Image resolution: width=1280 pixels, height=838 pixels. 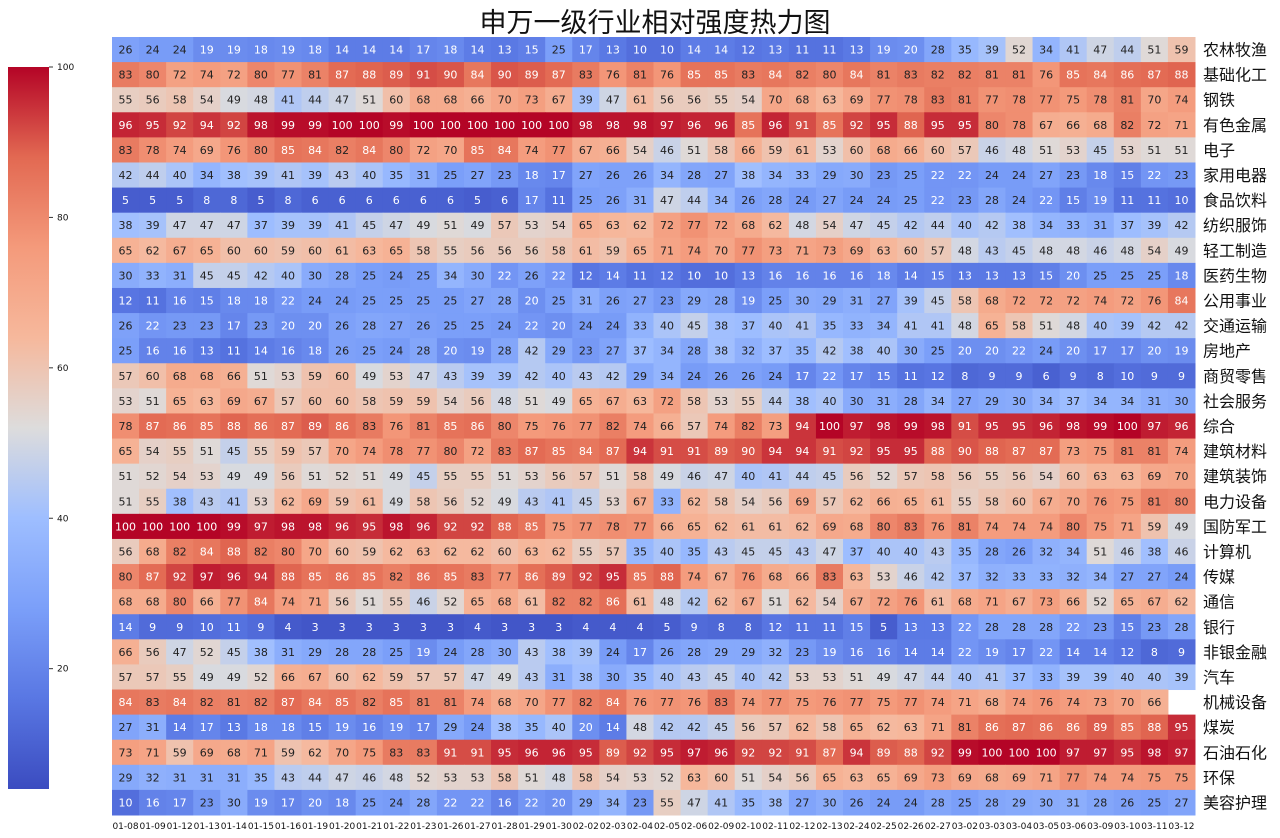 I want to click on cell-value-label: 29, so click(x=450, y=727).